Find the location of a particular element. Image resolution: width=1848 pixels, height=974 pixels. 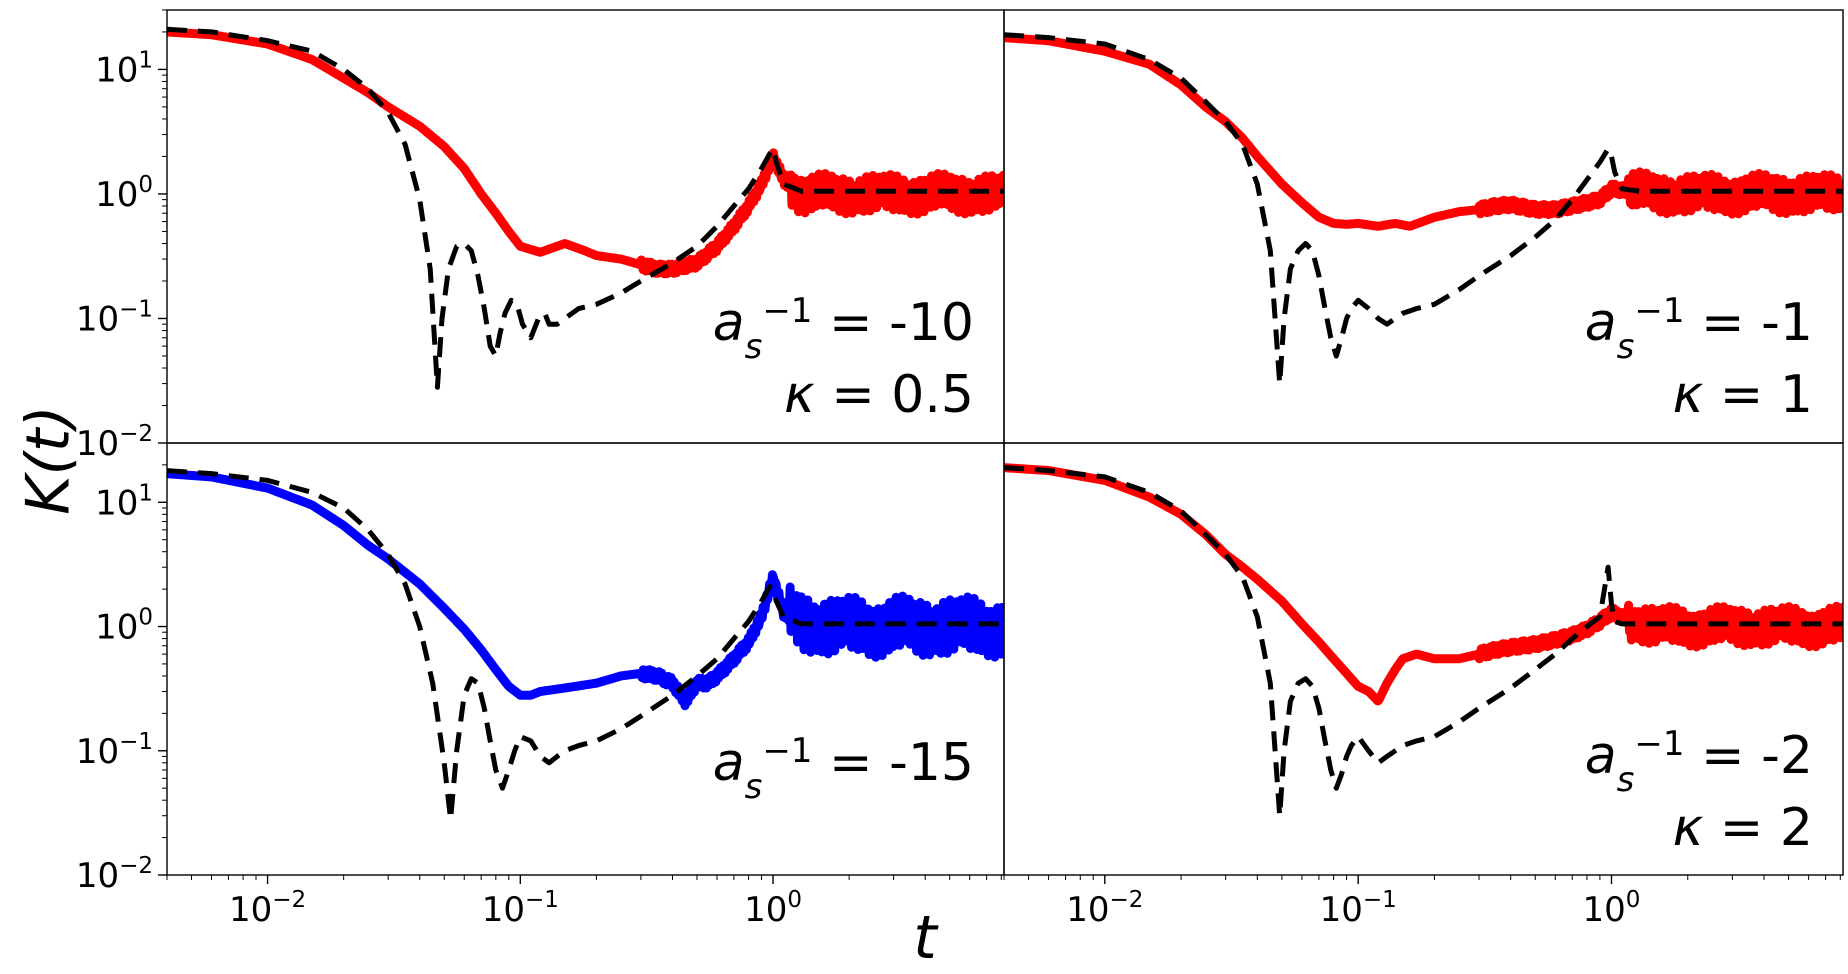

annotation-kappa: κ = 0.5 is located at coordinates (879, 395).